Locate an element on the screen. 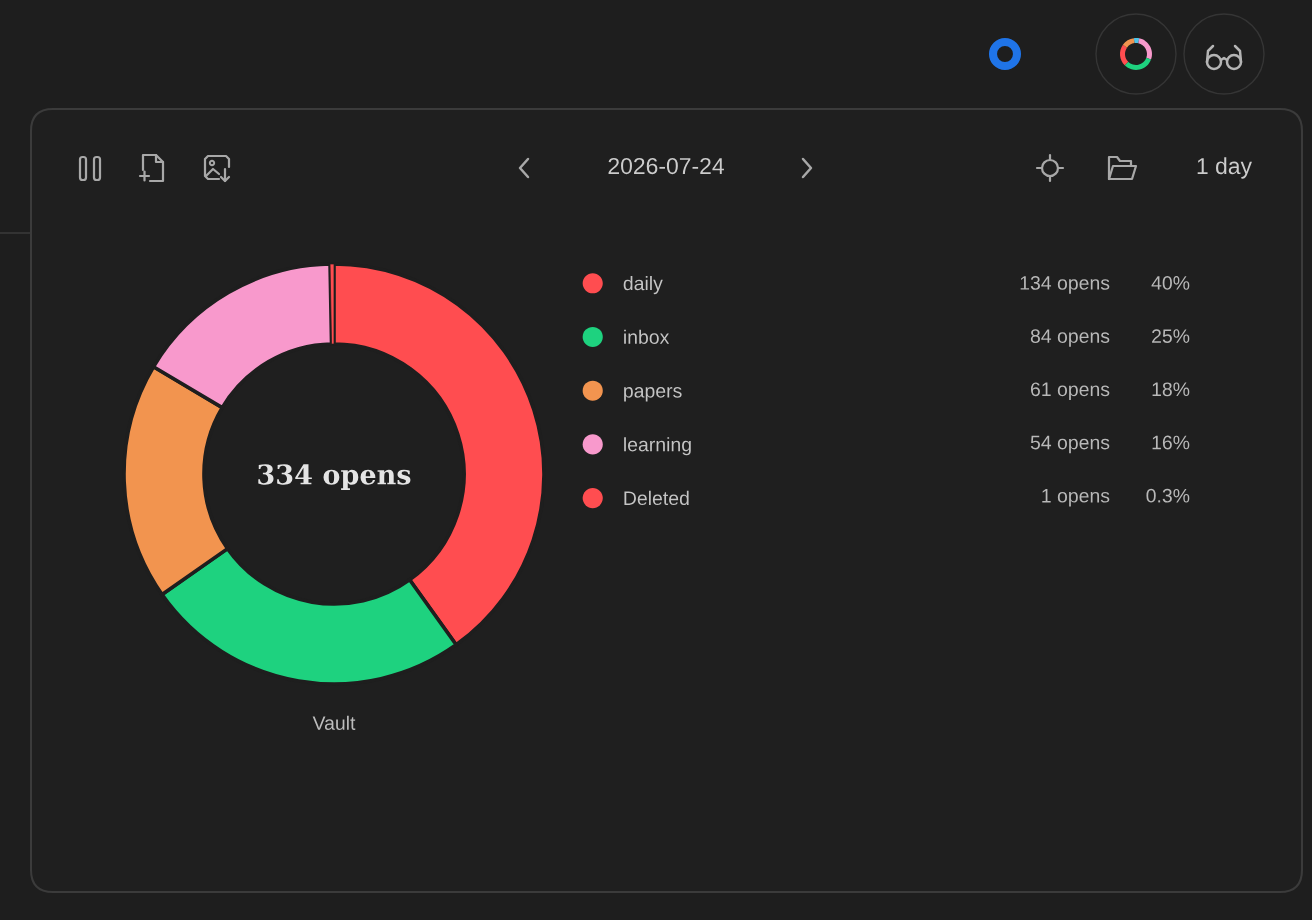 The width and height of the screenshot is (1312, 920). legend-label: daily is located at coordinates (643, 285).